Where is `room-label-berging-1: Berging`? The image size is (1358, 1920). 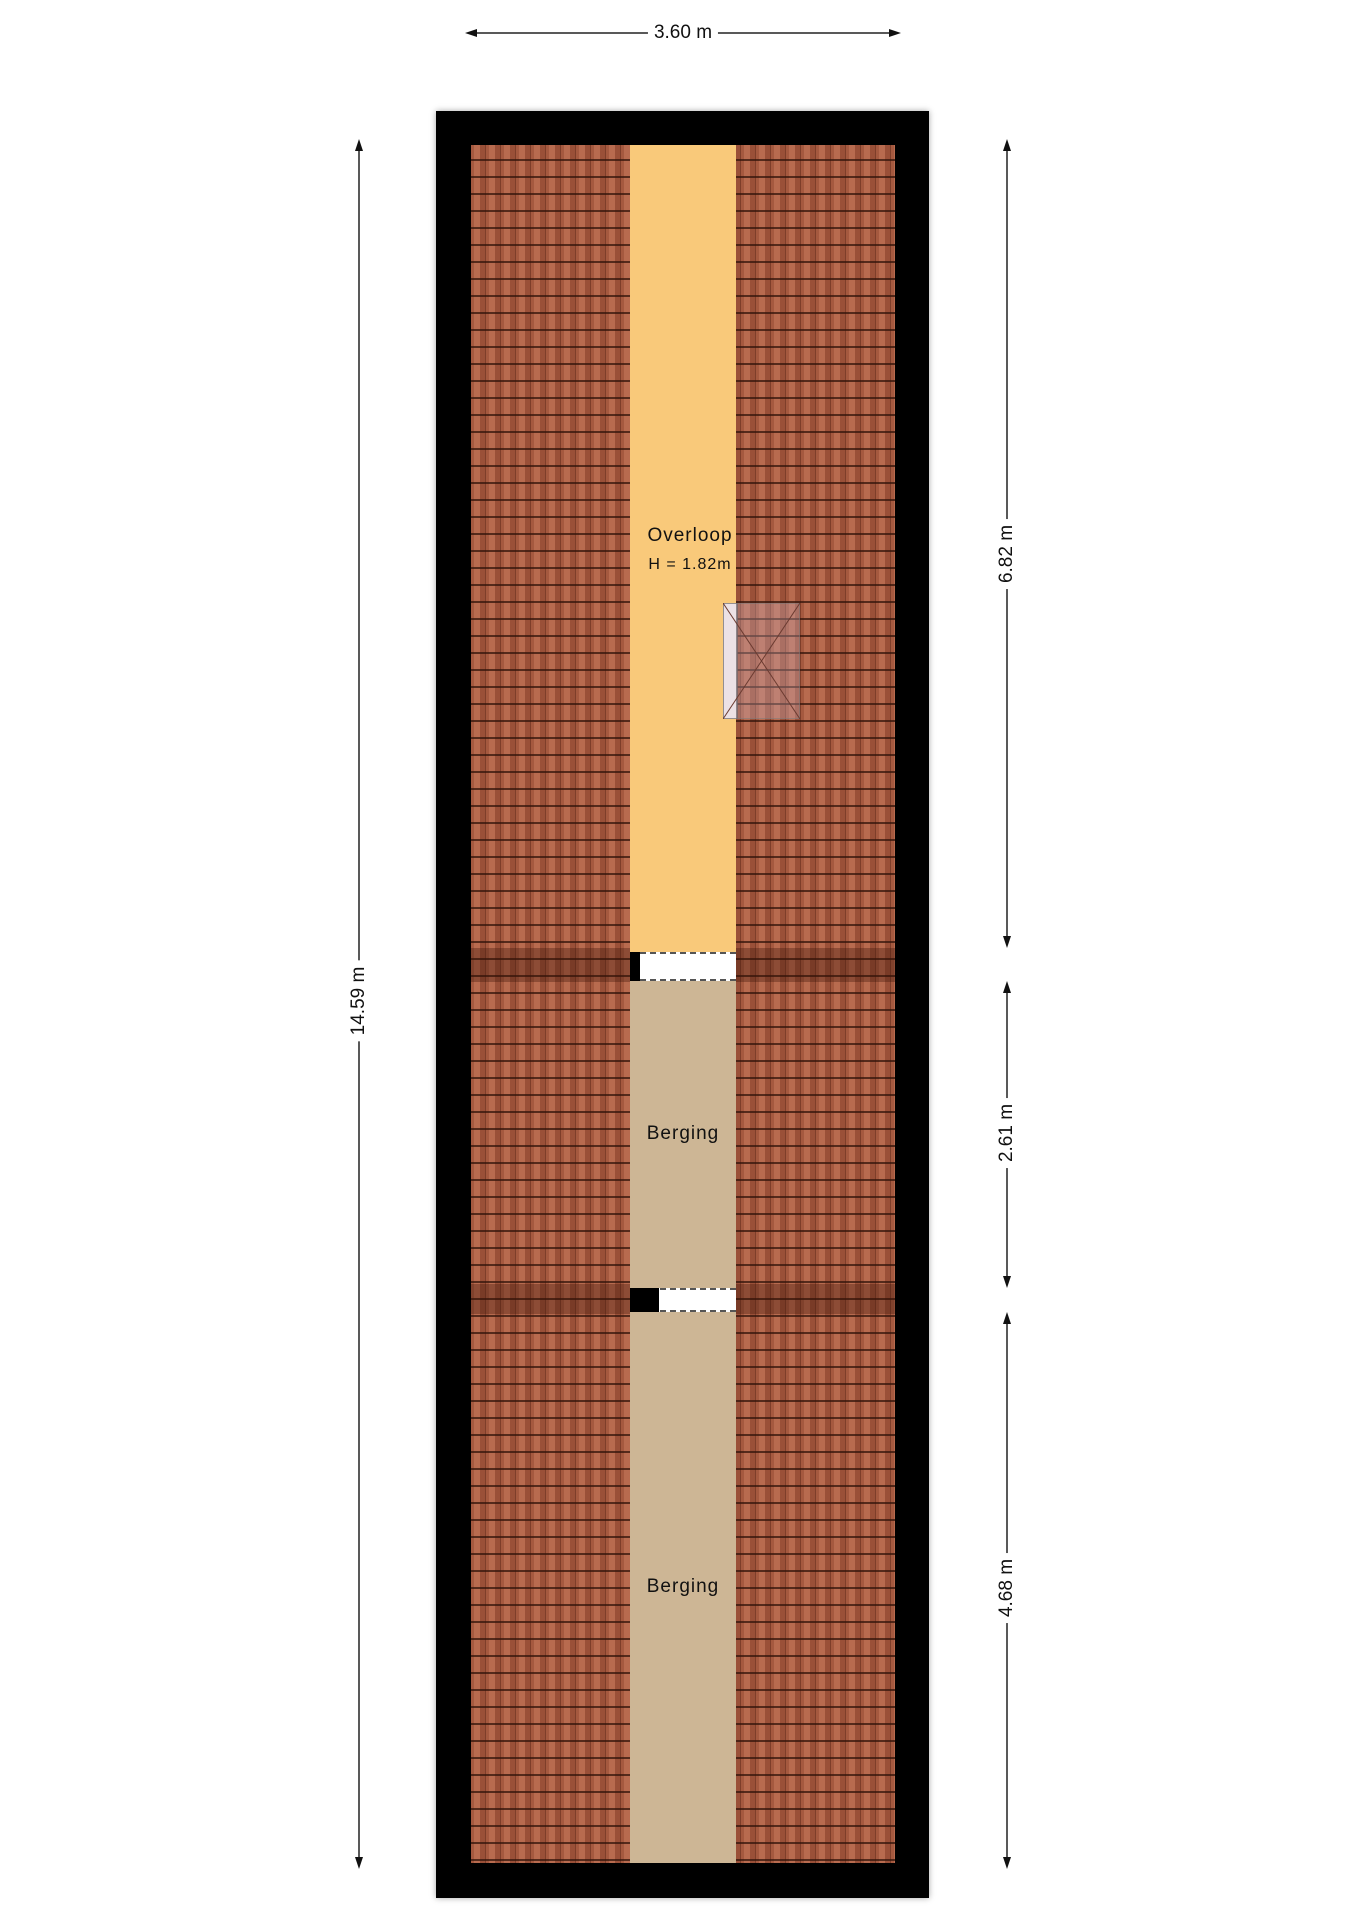 room-label-berging-1: Berging is located at coordinates (683, 1133).